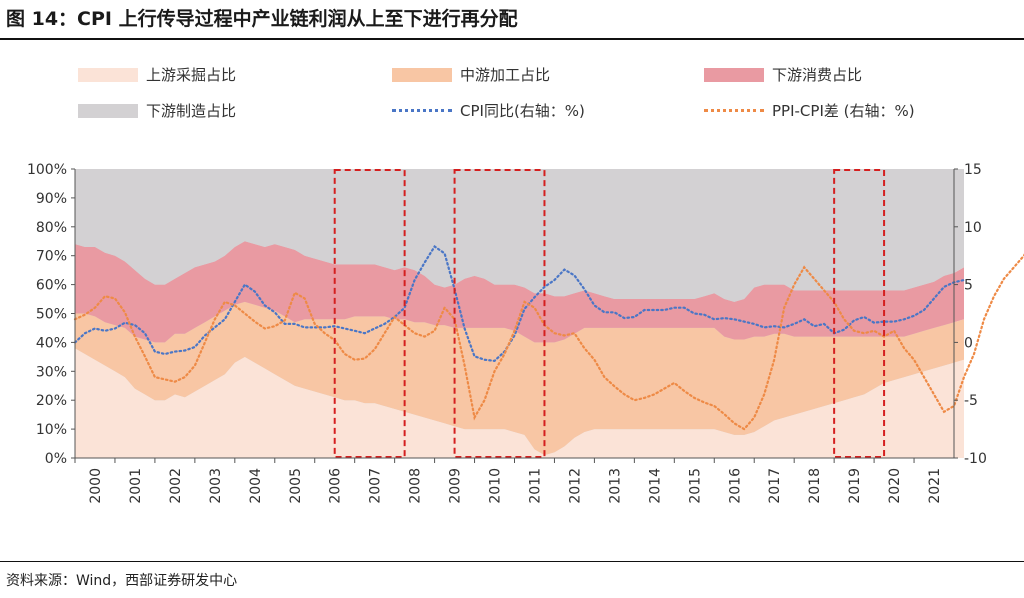 The image size is (1024, 598). What do you see at coordinates (51, 343) in the screenshot?
I see `left-tick-label: 40%` at bounding box center [51, 343].